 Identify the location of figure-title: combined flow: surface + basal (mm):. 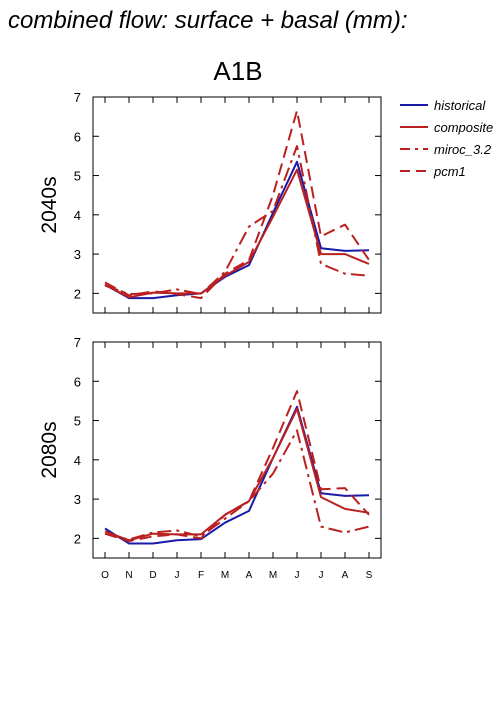
(207, 20).